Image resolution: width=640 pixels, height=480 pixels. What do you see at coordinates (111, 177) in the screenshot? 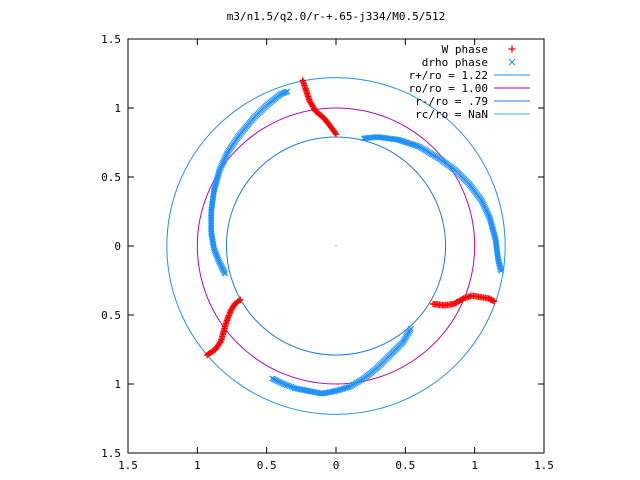
I see `y-tick-label-2: 0.5` at bounding box center [111, 177].